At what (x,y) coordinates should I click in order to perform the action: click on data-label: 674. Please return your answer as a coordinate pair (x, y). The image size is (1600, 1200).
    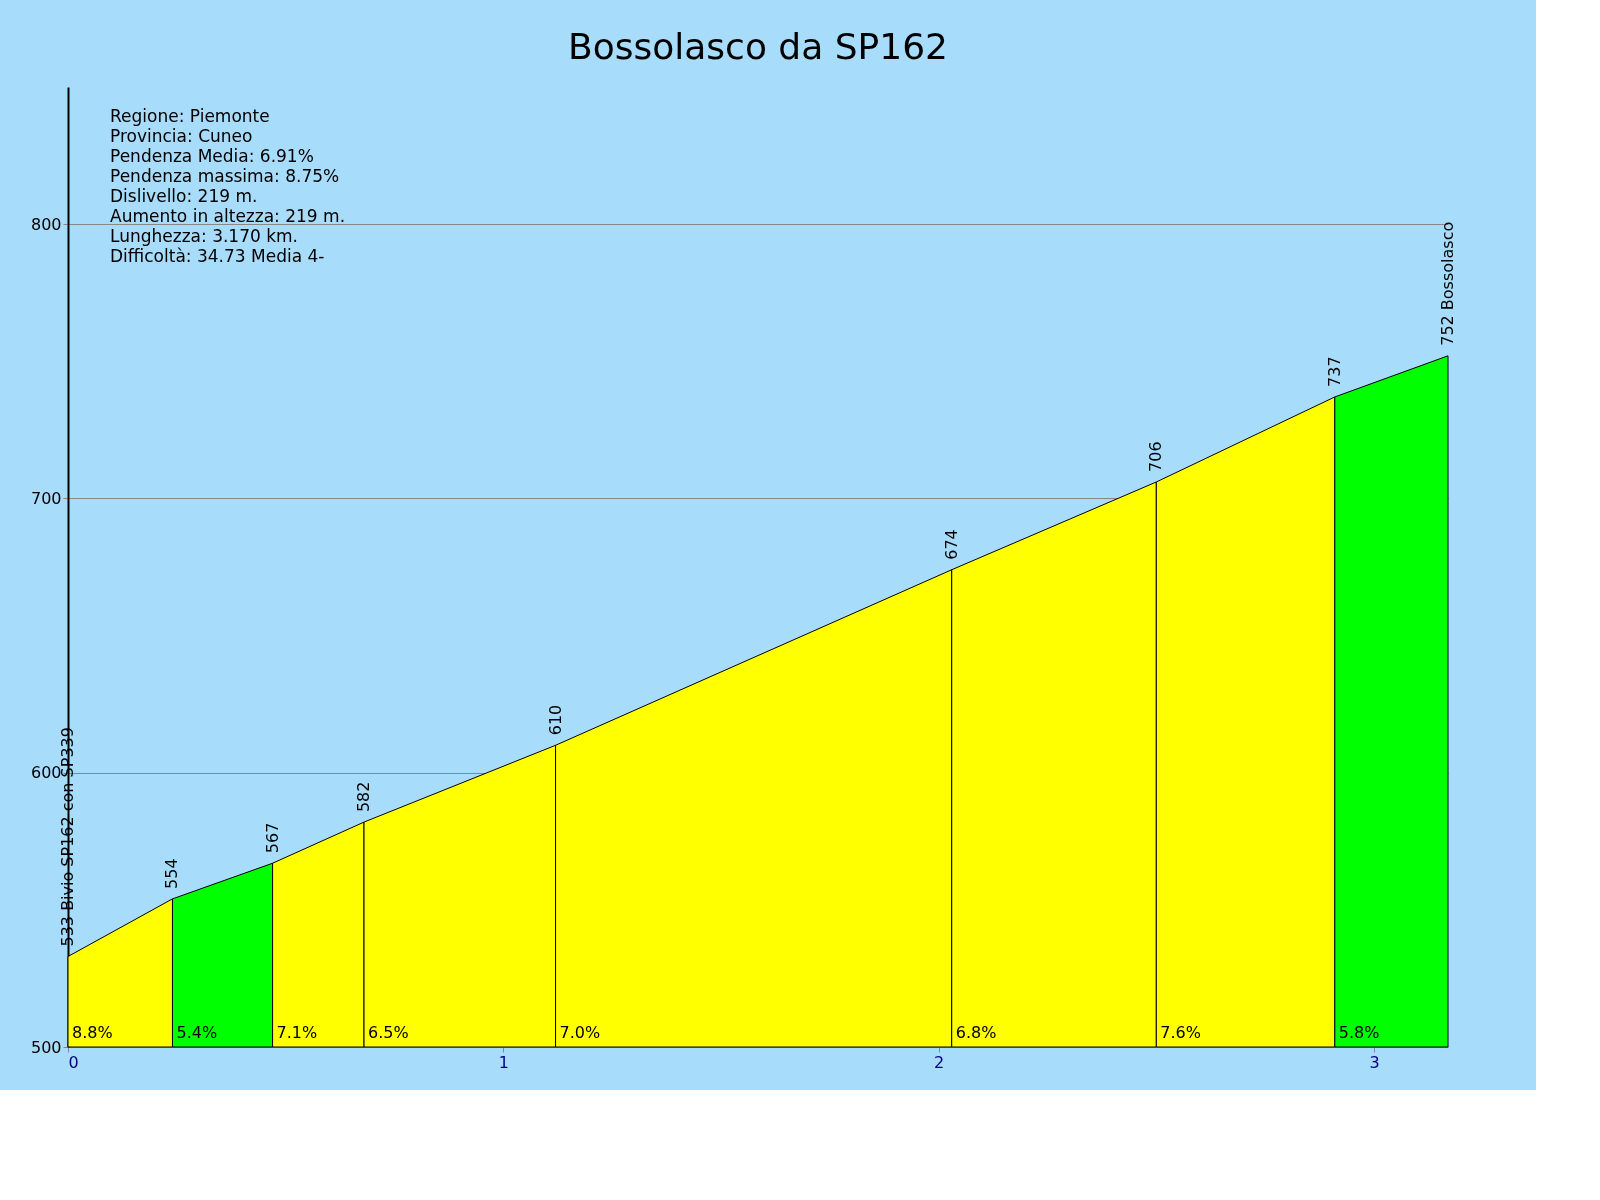
    Looking at the image, I should click on (951, 544).